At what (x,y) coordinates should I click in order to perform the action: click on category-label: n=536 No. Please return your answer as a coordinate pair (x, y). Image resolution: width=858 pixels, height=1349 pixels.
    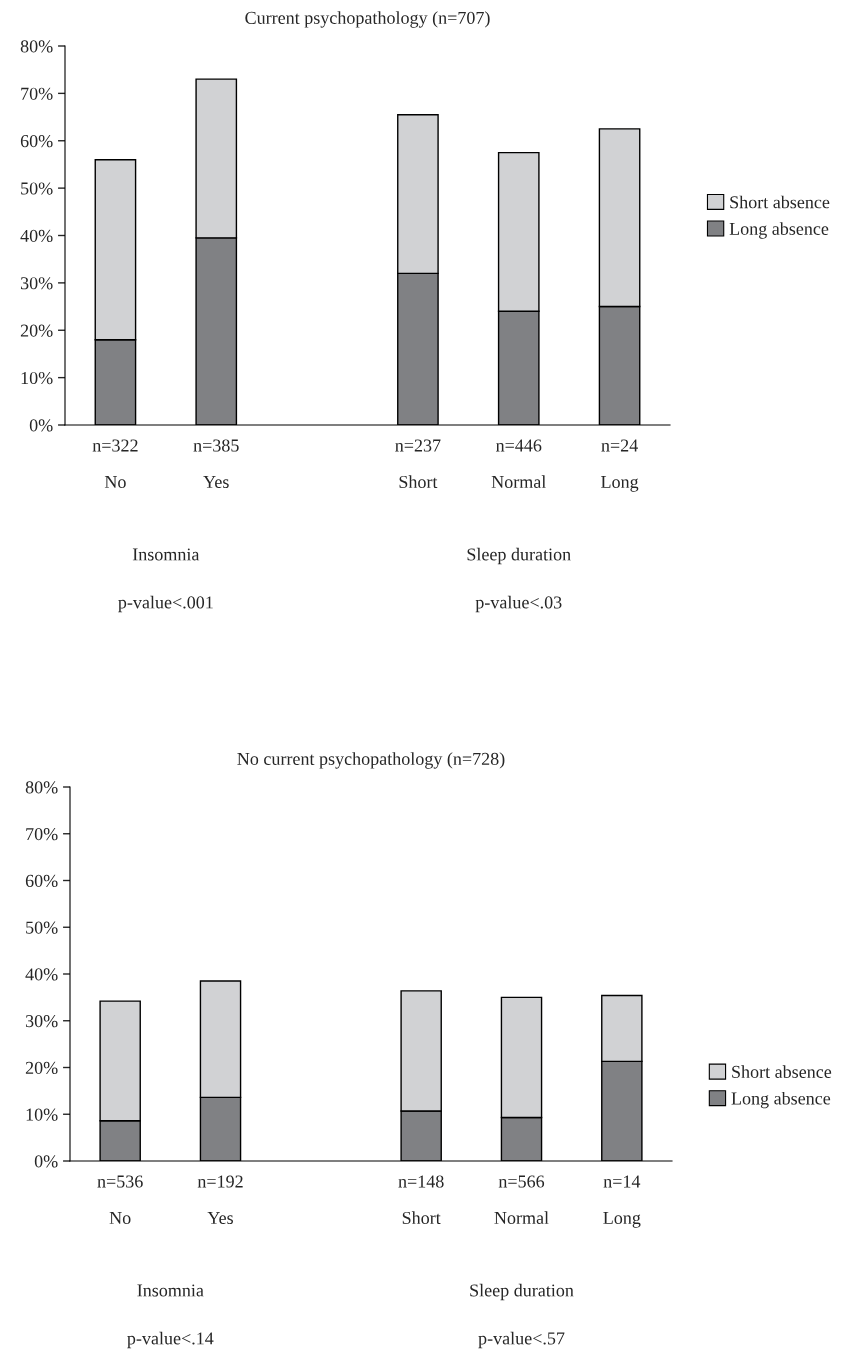
    Looking at the image, I should click on (120, 1200).